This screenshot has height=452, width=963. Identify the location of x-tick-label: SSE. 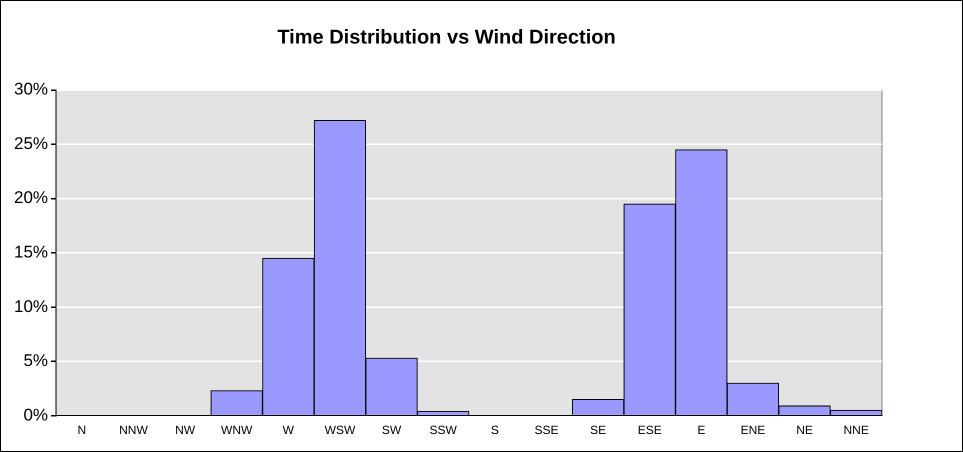
(546, 430).